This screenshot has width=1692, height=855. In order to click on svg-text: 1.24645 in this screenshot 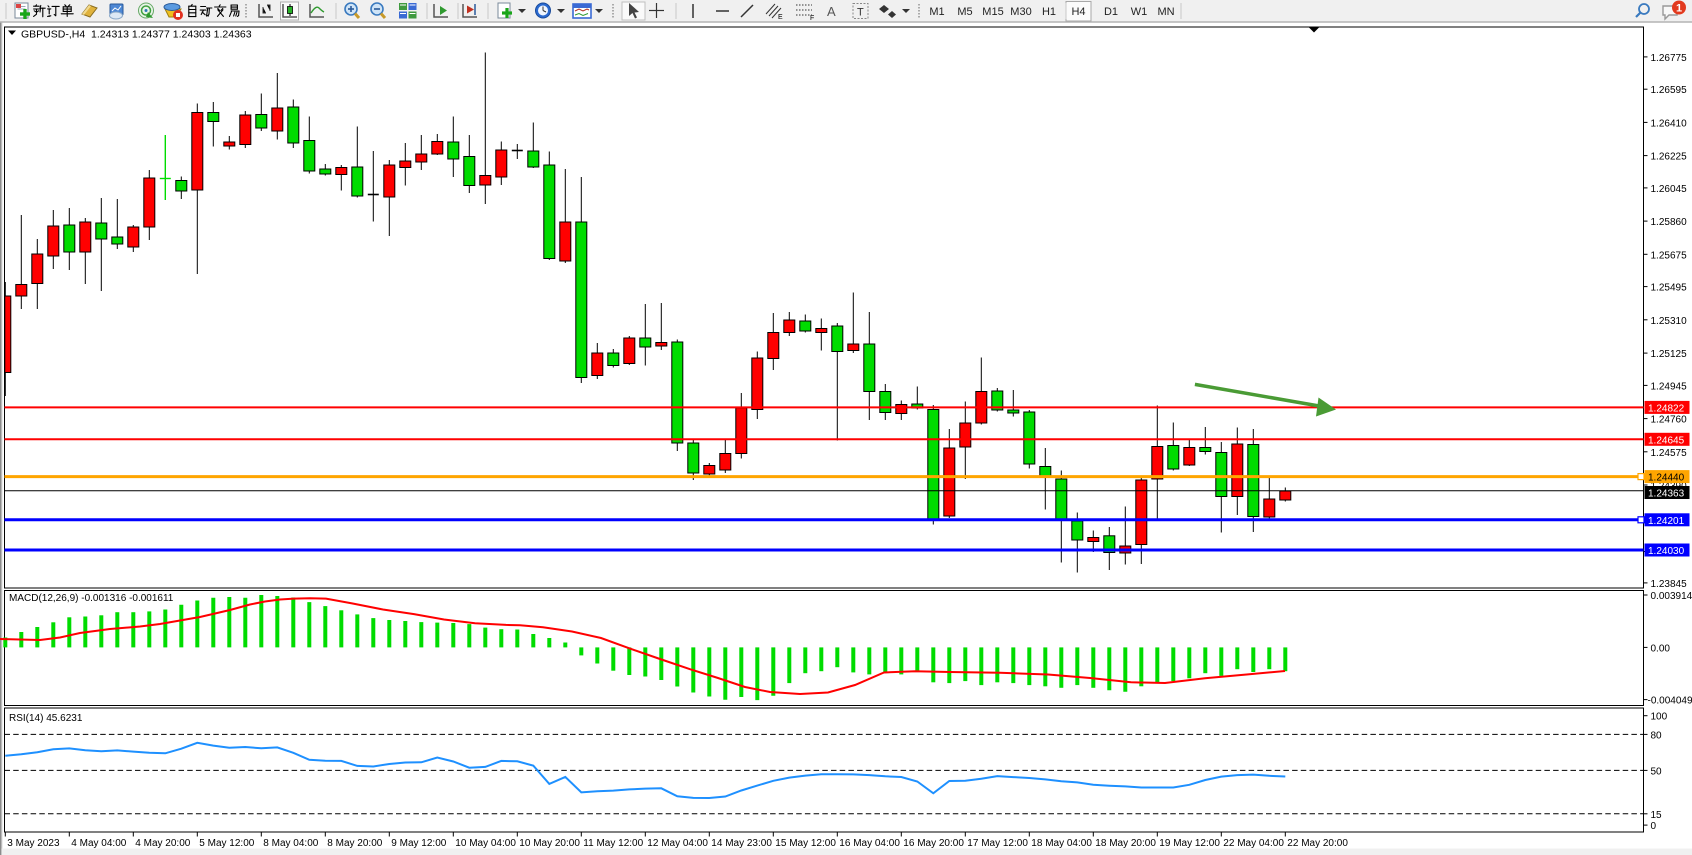, I will do `click(1666, 440)`.